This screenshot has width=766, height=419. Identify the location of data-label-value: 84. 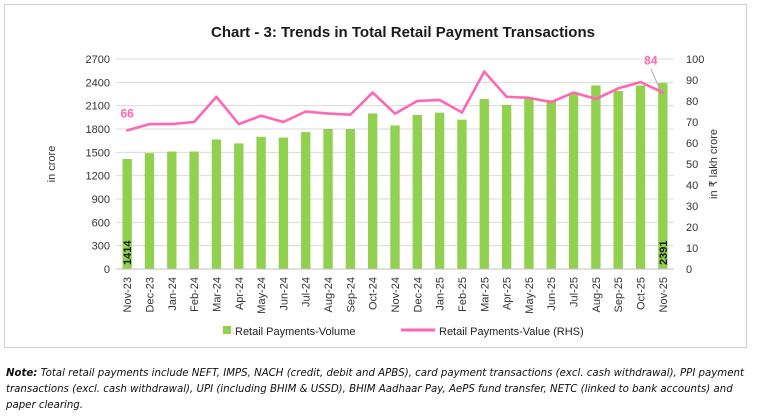
(651, 61).